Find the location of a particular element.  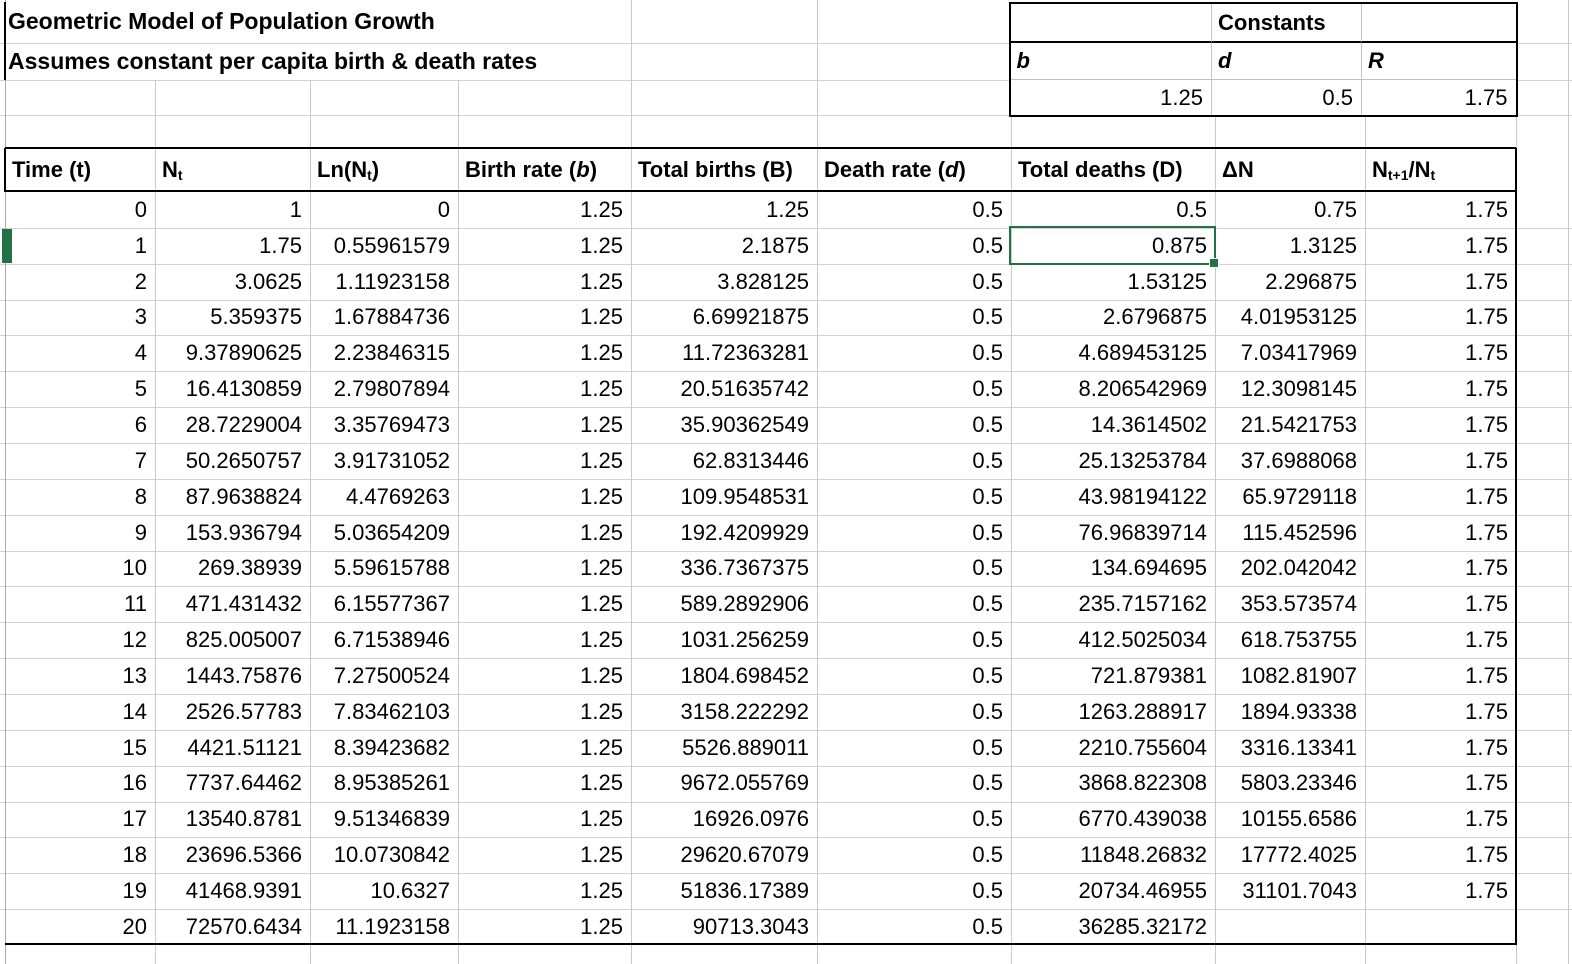

cell: 23696.5366 is located at coordinates (243, 855).